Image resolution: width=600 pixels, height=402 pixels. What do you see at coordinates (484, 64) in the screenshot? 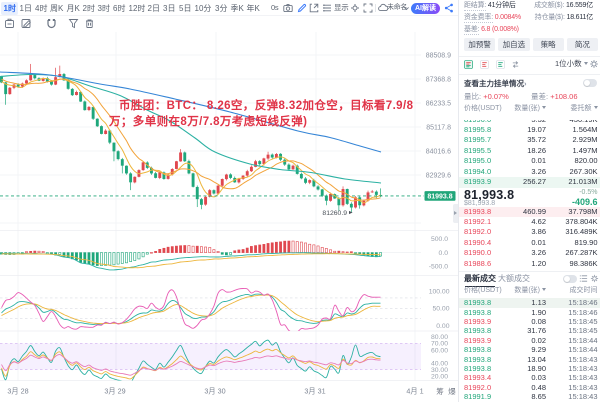
I see `orderbook-mode-bids-icon` at bounding box center [484, 64].